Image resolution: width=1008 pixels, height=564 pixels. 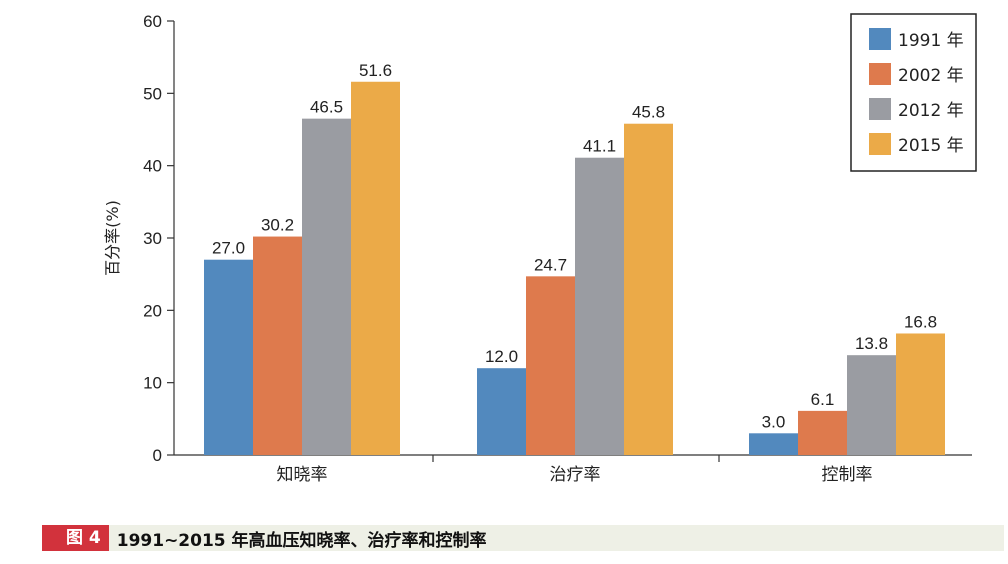 I want to click on data-label: 41.1, so click(x=599, y=146).